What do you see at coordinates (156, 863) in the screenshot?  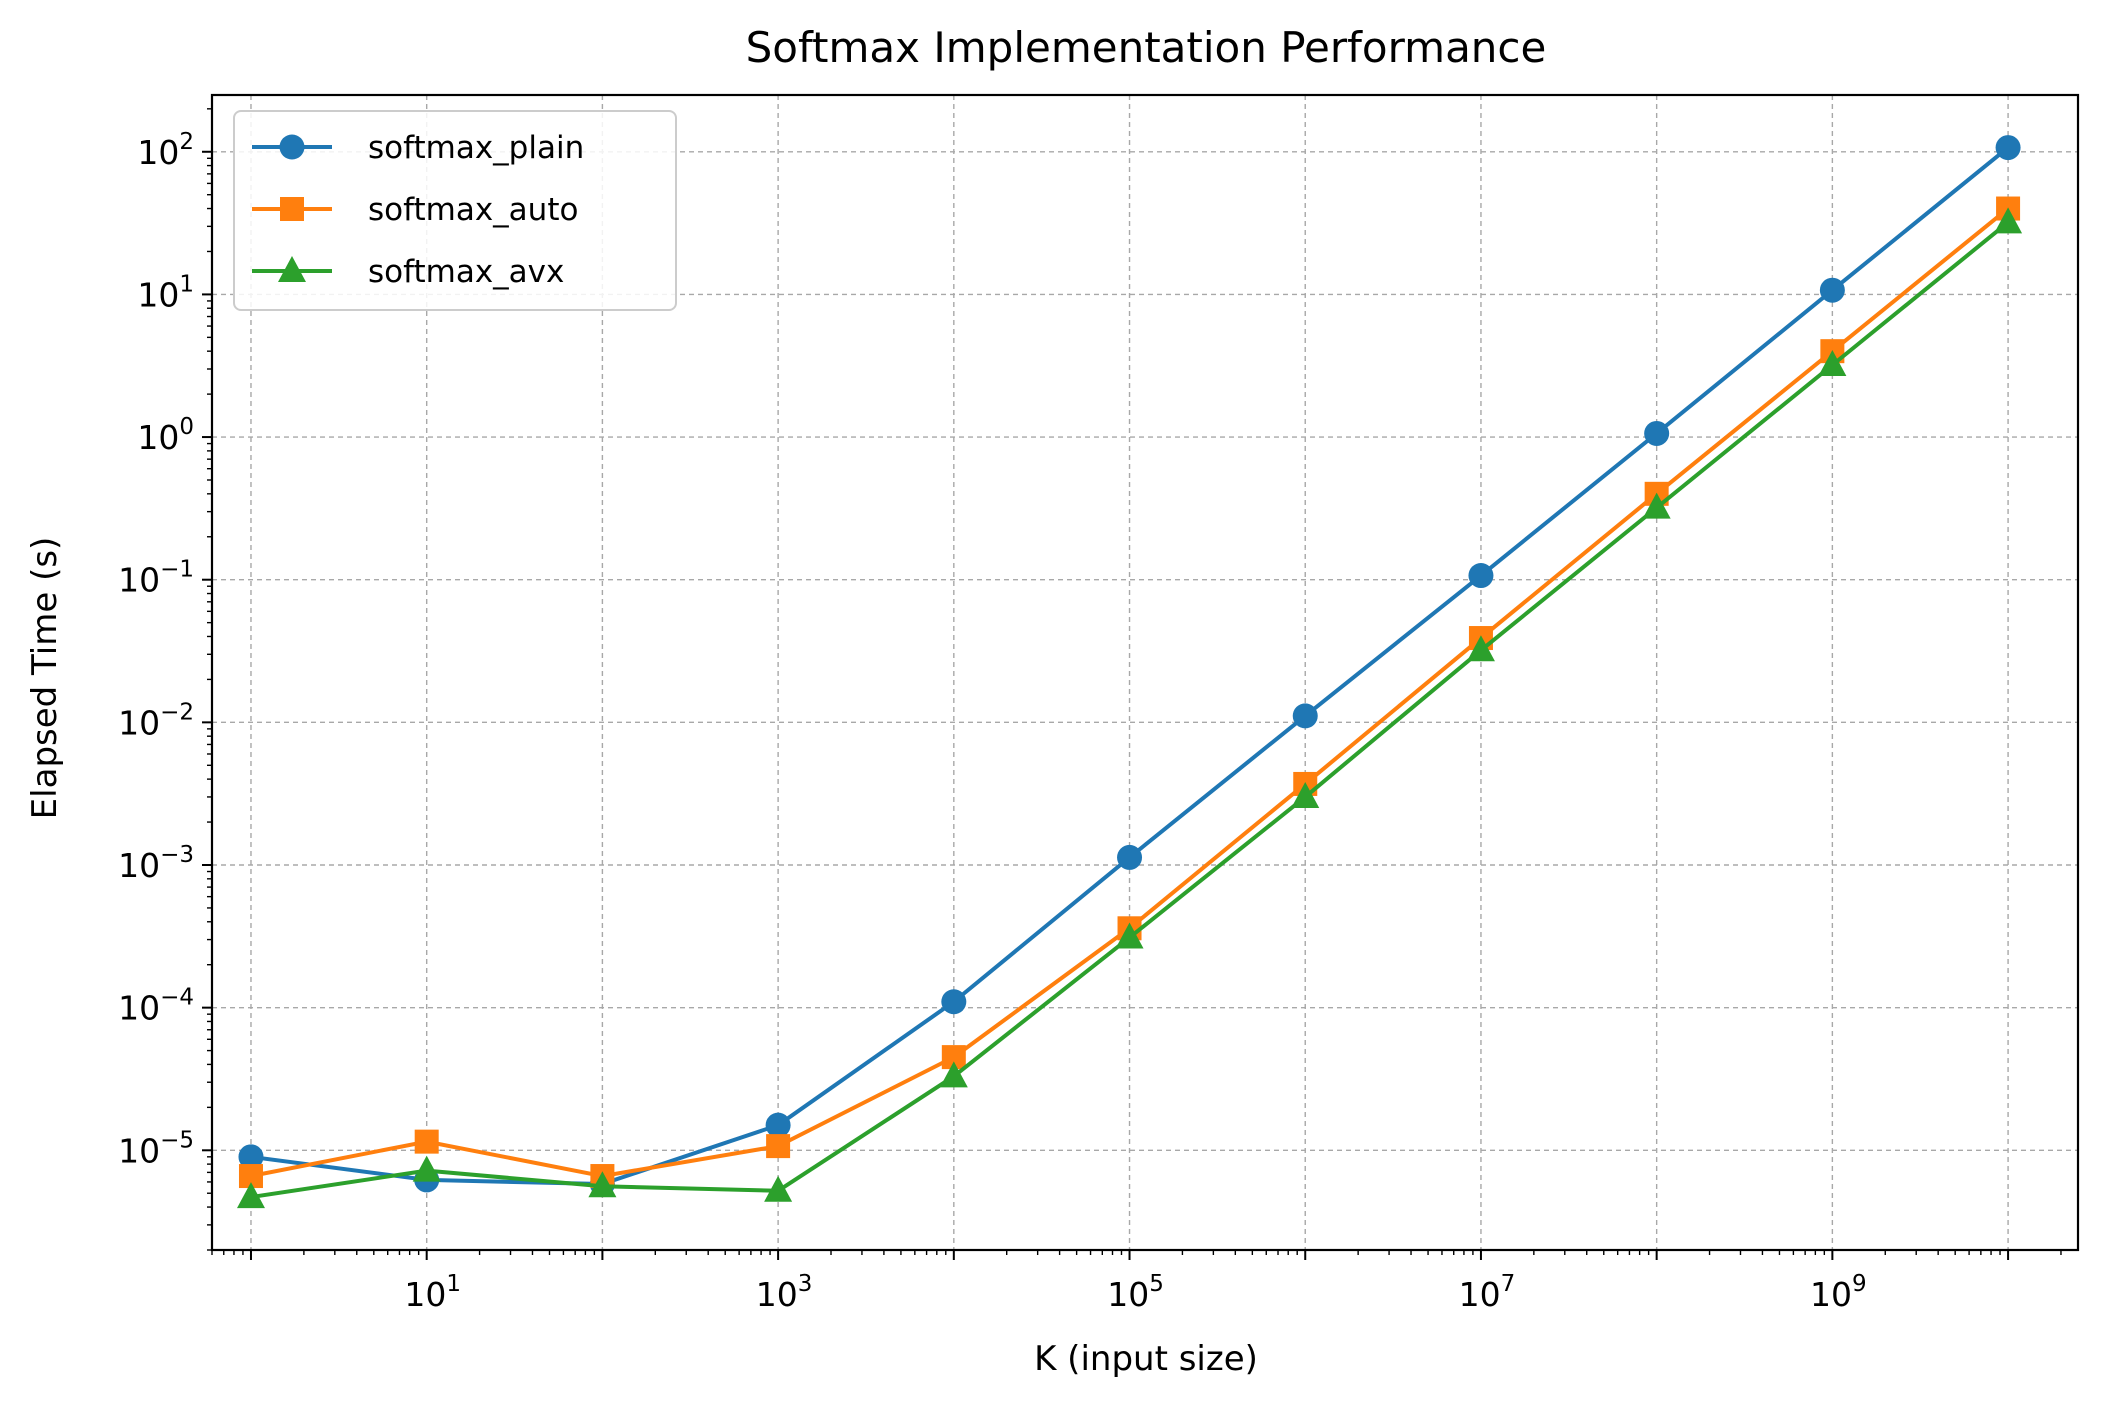 I see `y-tick-label: 10⁻³` at bounding box center [156, 863].